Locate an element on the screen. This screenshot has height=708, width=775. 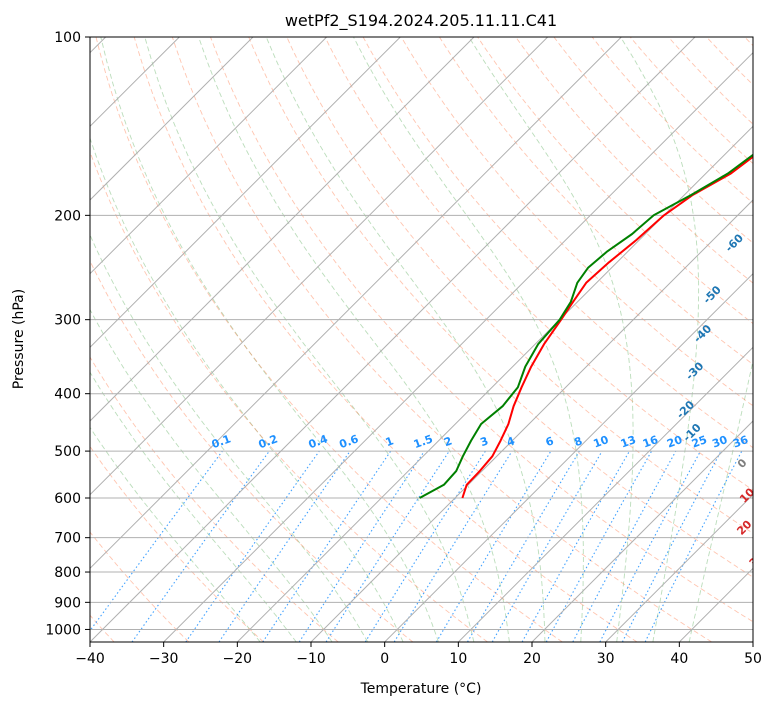
x-axis-title: Temperature (°C) is located at coordinates (421, 689).